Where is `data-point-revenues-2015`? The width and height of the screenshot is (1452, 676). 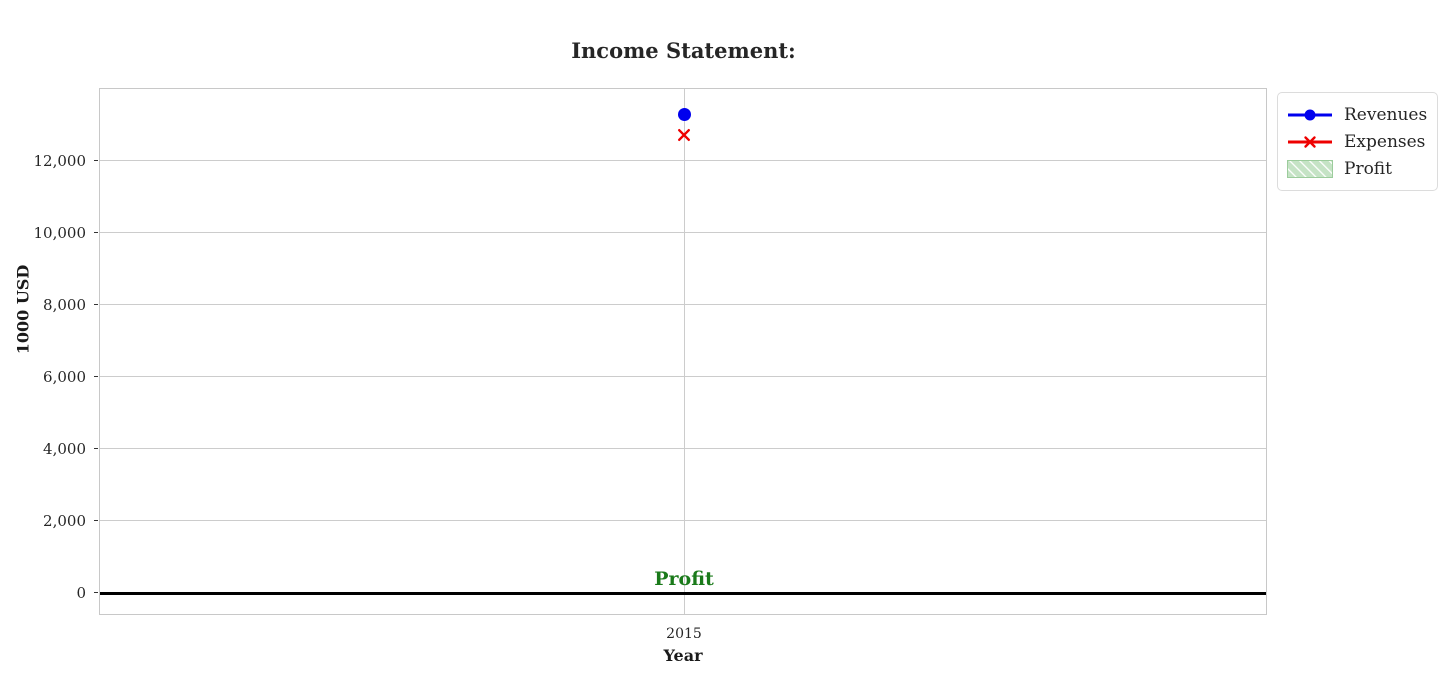
data-point-revenues-2015 is located at coordinates (684, 114).